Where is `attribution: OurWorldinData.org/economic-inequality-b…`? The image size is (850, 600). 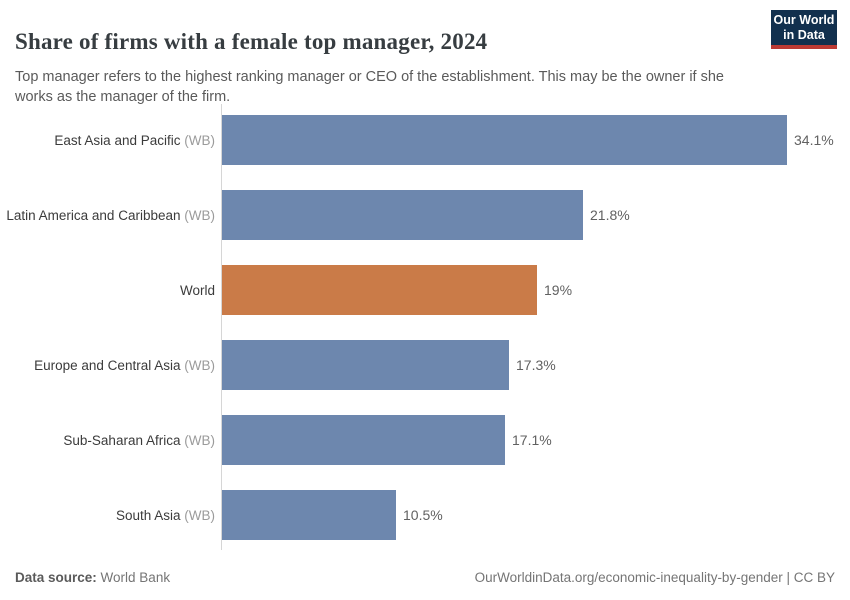 attribution: OurWorldinData.org/economic-inequality-b… is located at coordinates (654, 577).